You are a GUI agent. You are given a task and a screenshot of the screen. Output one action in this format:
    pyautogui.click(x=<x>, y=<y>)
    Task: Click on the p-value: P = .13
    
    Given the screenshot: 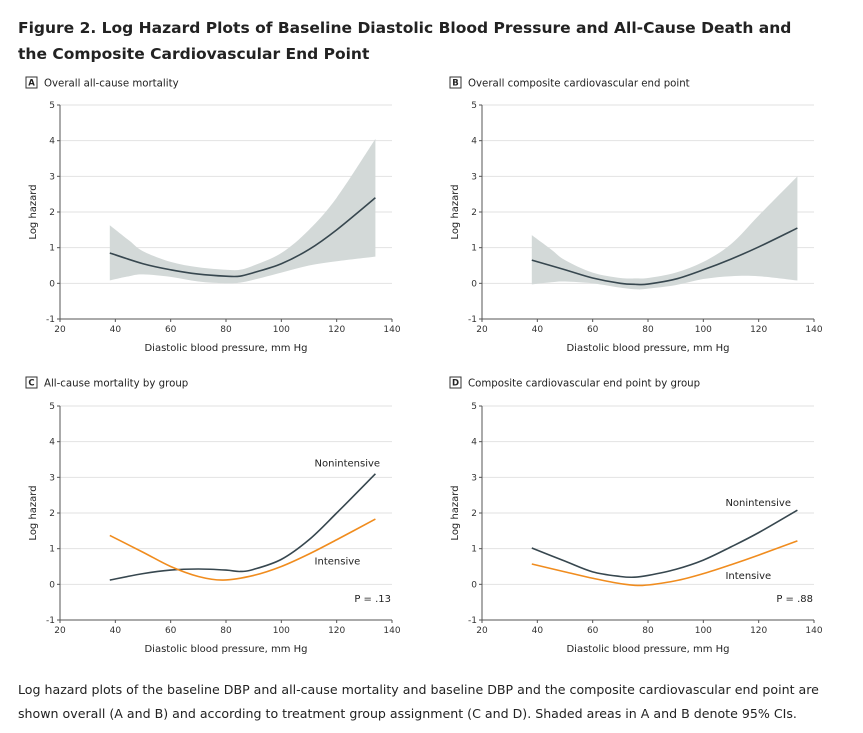 What is the action you would take?
    pyautogui.click(x=372, y=599)
    